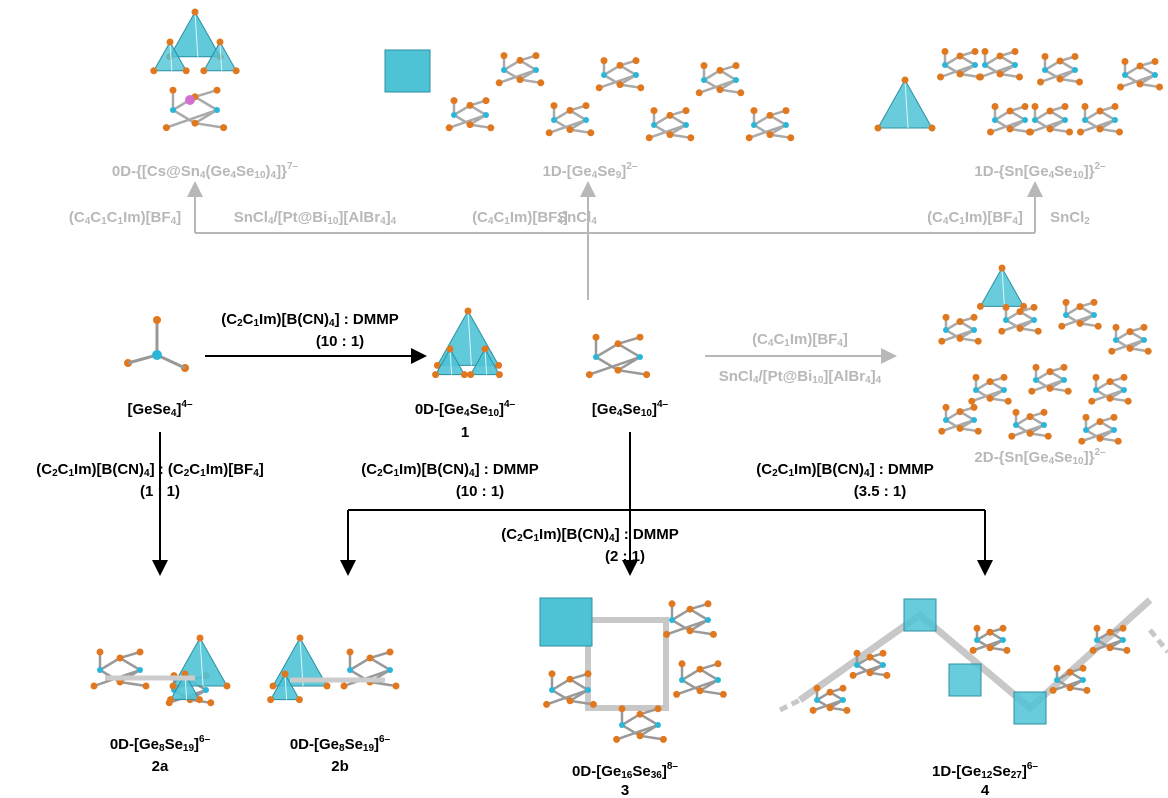 This screenshot has width=1168, height=798. Describe the element at coordinates (480, 491) in the screenshot. I see `label: (10 : 1)` at that location.